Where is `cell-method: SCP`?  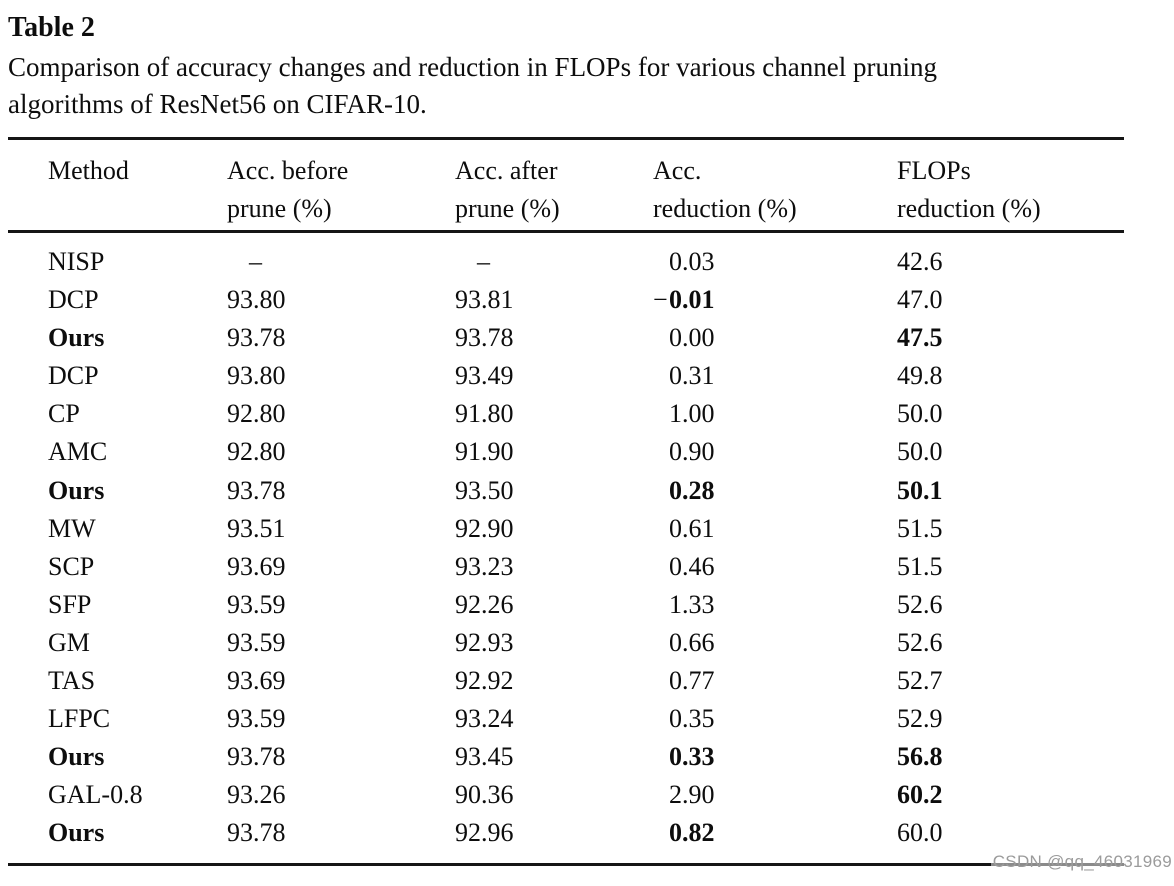 cell-method: SCP is located at coordinates (71, 566).